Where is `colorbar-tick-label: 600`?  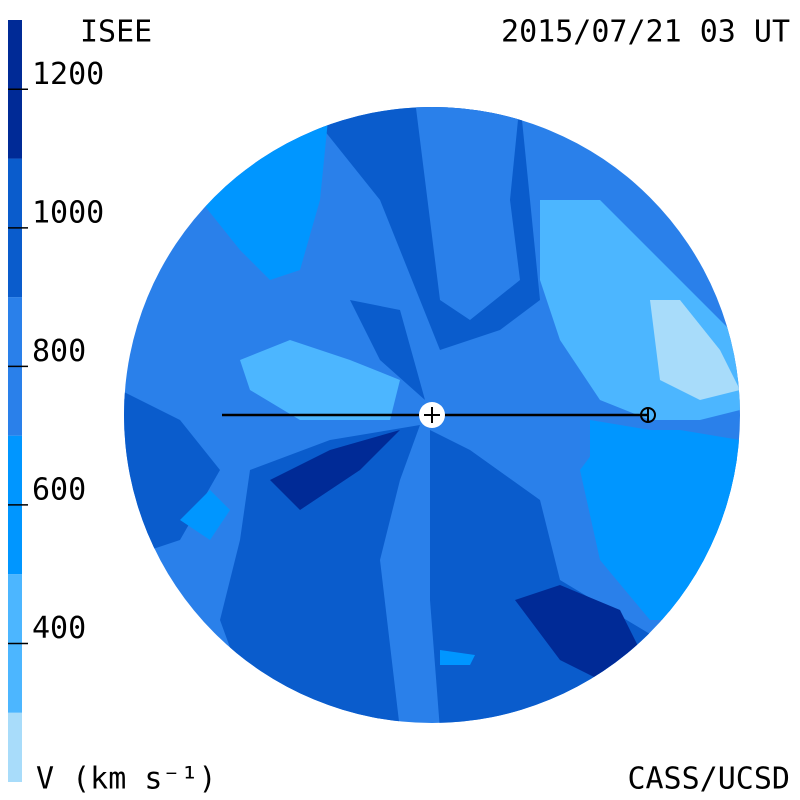 colorbar-tick-label: 600 is located at coordinates (59, 489).